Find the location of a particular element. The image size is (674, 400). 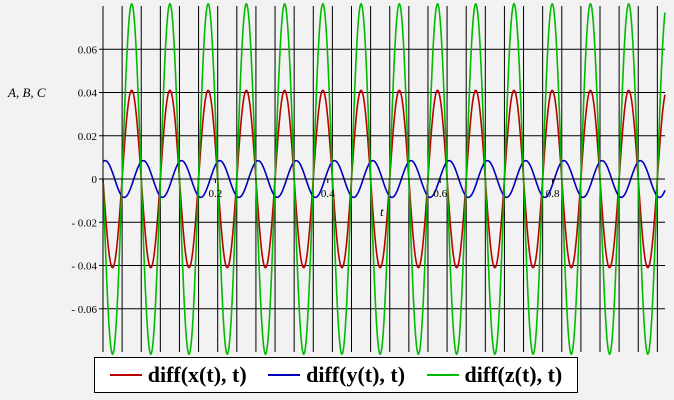

y-tick-label: 0.04 is located at coordinates (88, 94).